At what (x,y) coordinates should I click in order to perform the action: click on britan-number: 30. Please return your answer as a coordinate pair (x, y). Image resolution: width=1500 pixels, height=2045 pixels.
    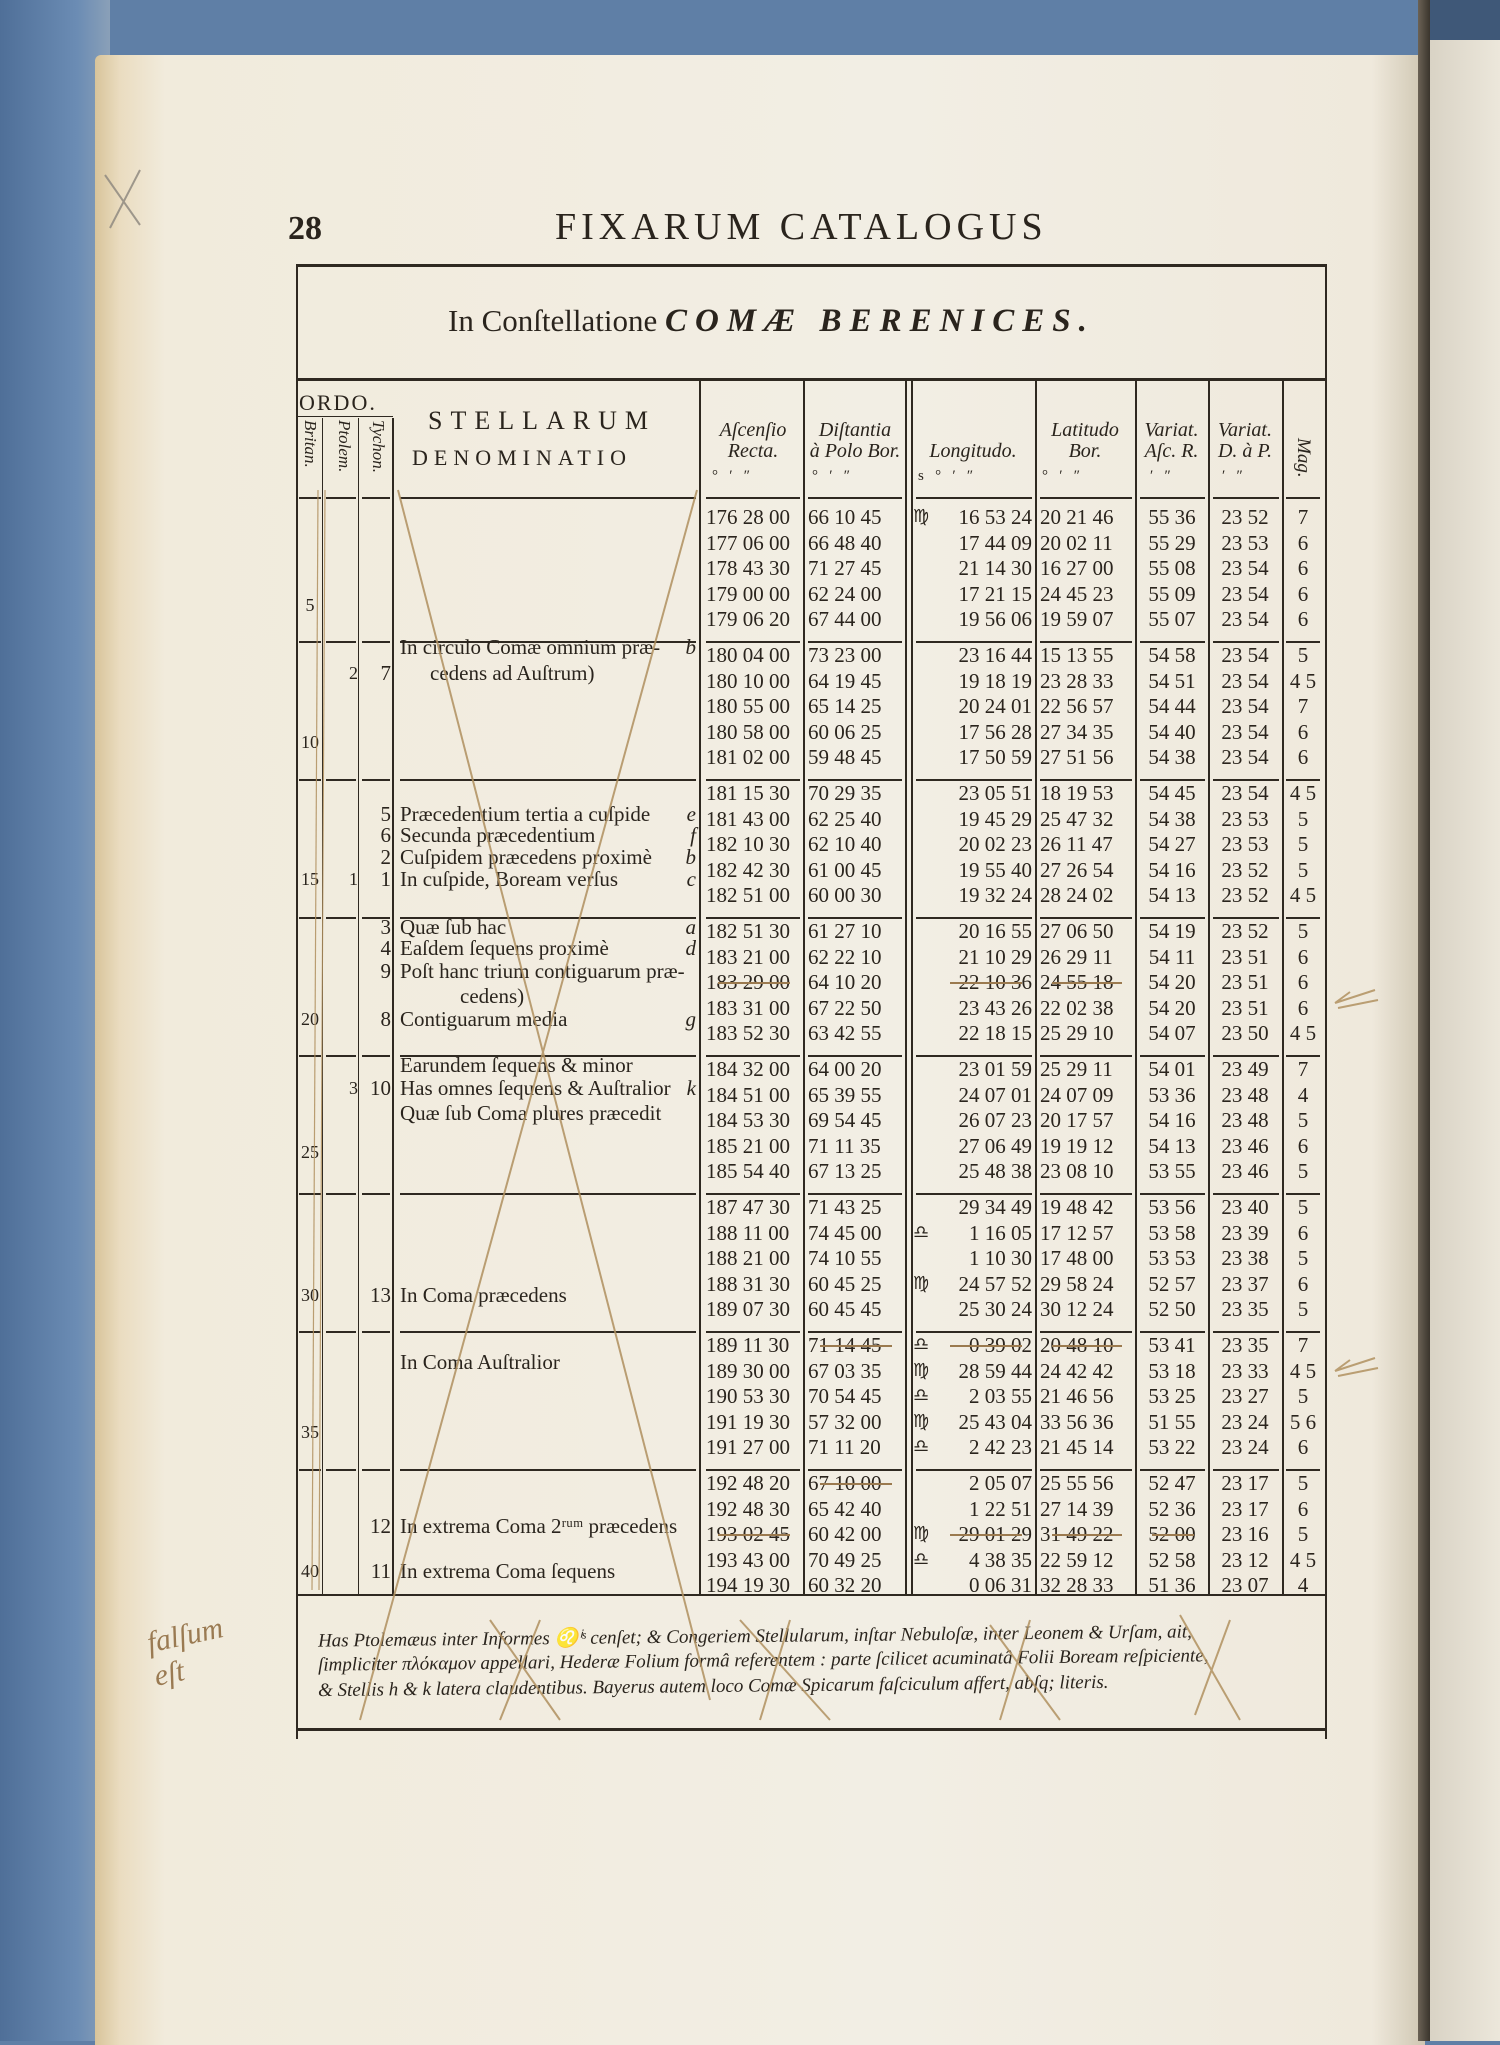
    Looking at the image, I should click on (310, 1295).